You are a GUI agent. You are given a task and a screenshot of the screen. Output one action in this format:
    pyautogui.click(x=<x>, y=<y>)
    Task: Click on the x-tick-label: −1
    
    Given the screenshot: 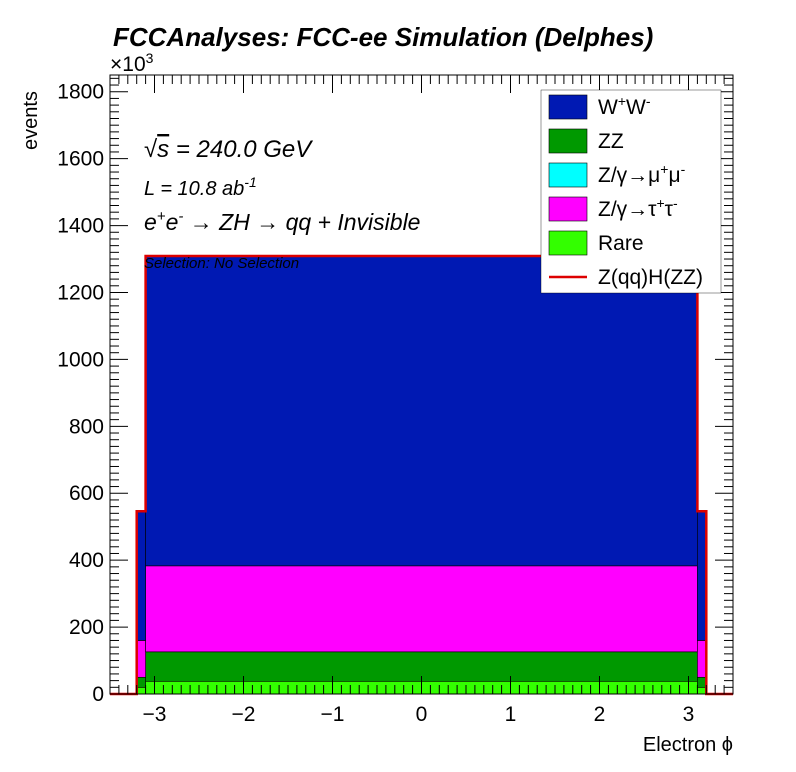 What is the action you would take?
    pyautogui.click(x=333, y=714)
    